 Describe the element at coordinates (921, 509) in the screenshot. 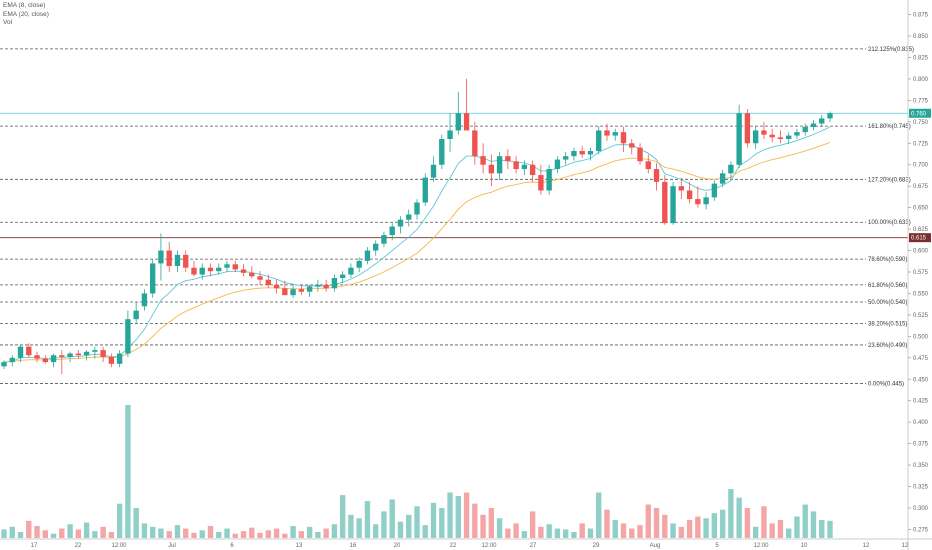

I see `price-tick-label: 0.300` at that location.